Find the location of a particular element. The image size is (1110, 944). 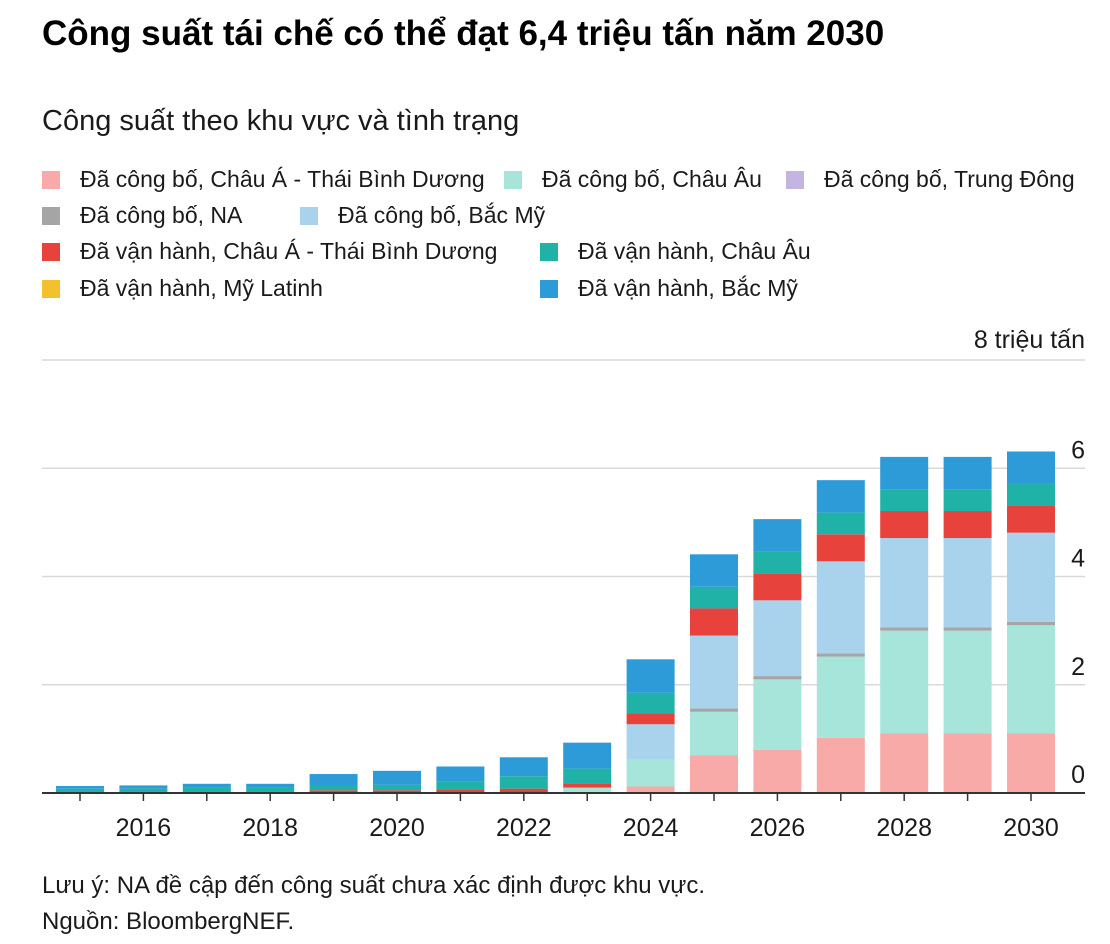

legend-label: Đã vận hành, Châu Âu is located at coordinates (694, 251).